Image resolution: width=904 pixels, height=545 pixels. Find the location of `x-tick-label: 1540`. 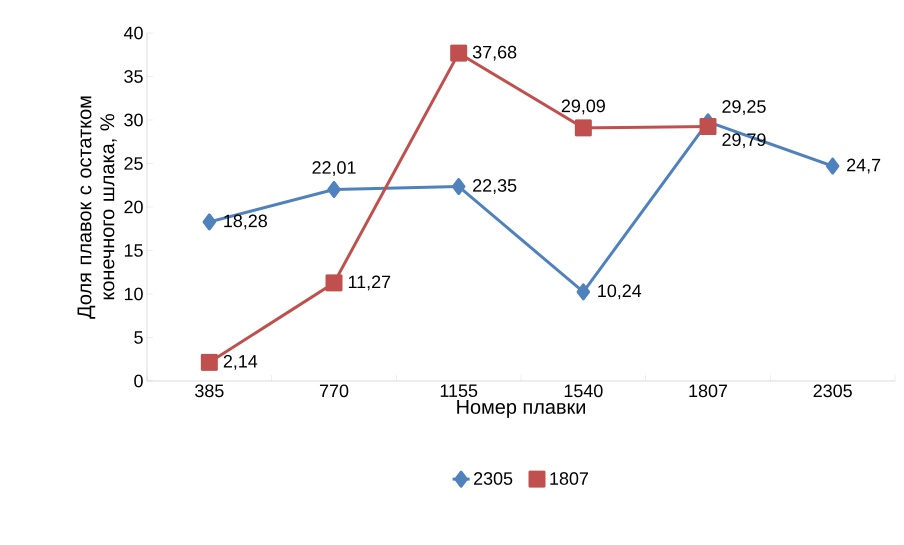

x-tick-label: 1540 is located at coordinates (583, 391).